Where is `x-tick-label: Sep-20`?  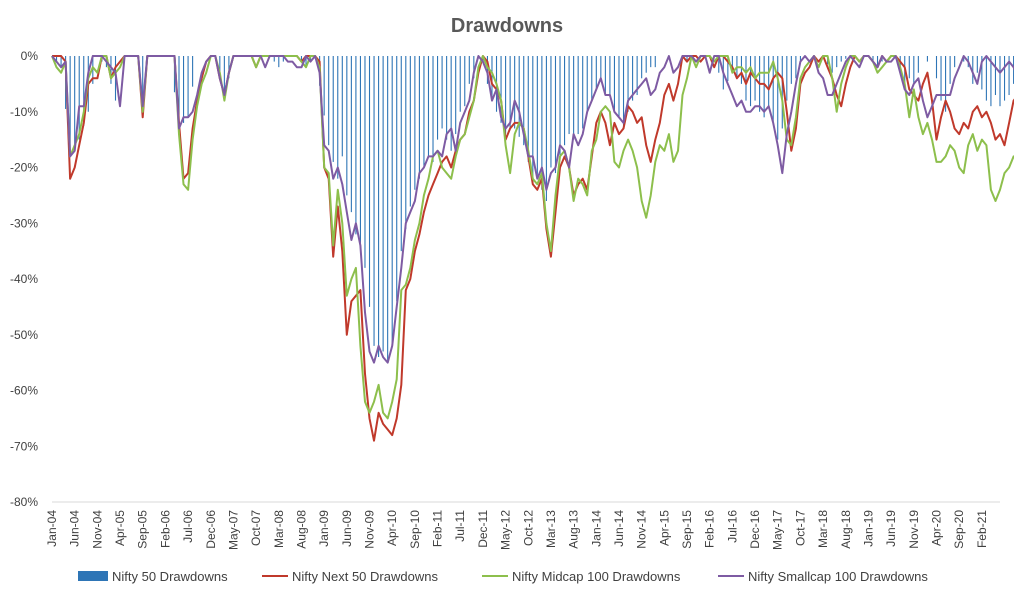 x-tick-label: Sep-20 is located at coordinates (959, 529).